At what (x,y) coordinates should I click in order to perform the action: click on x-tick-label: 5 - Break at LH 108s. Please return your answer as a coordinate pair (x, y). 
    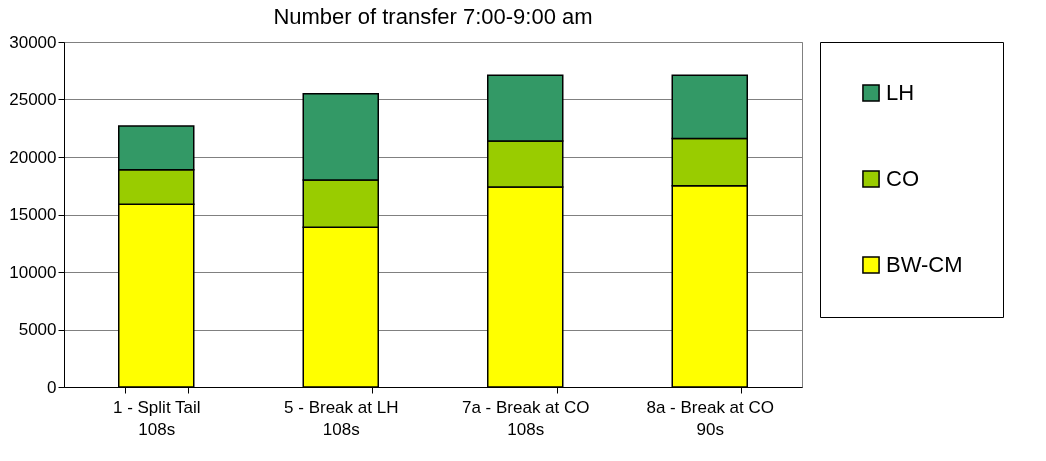
    Looking at the image, I should click on (341, 418).